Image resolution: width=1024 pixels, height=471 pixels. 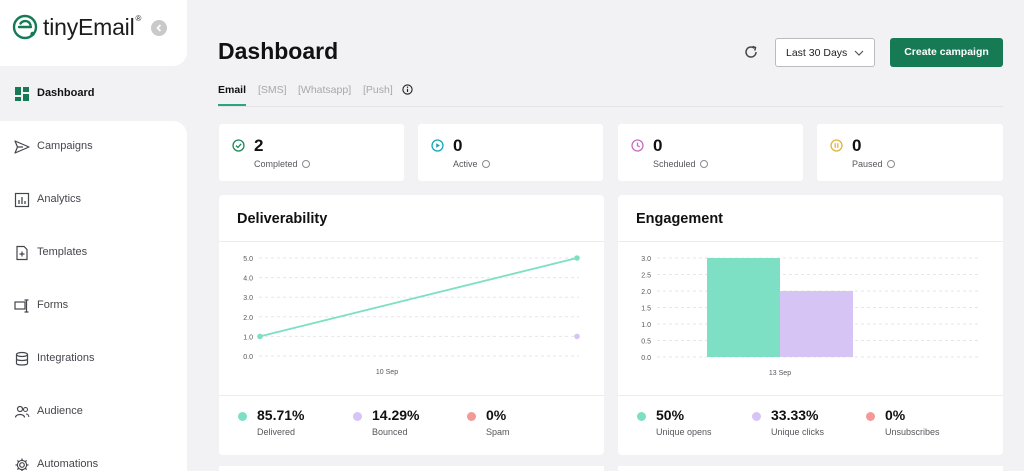 I want to click on metric-label: Delivered, so click(x=276, y=432).